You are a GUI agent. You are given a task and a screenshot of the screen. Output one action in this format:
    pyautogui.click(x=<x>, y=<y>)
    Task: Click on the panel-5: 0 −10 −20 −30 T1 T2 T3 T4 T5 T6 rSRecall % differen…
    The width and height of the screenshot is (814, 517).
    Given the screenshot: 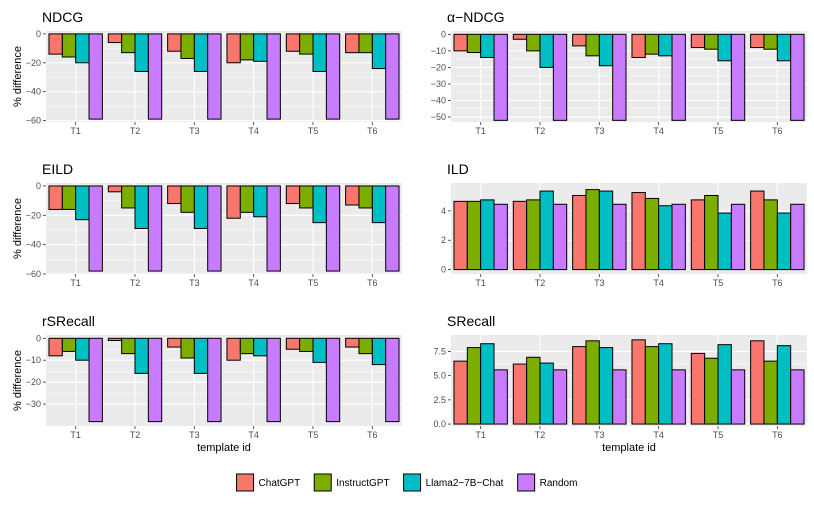 What is the action you would take?
    pyautogui.click(x=207, y=383)
    